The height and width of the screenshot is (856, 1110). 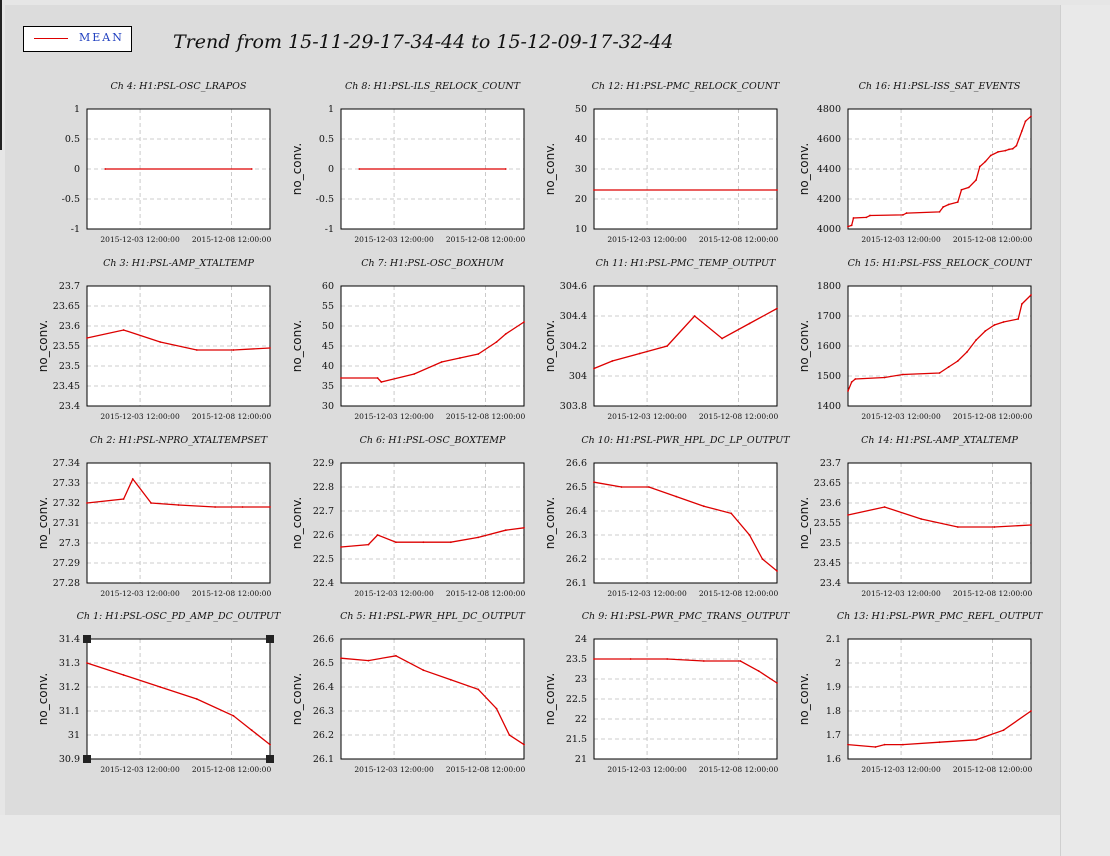 I want to click on y-tick-label: 23, so click(x=581, y=679).